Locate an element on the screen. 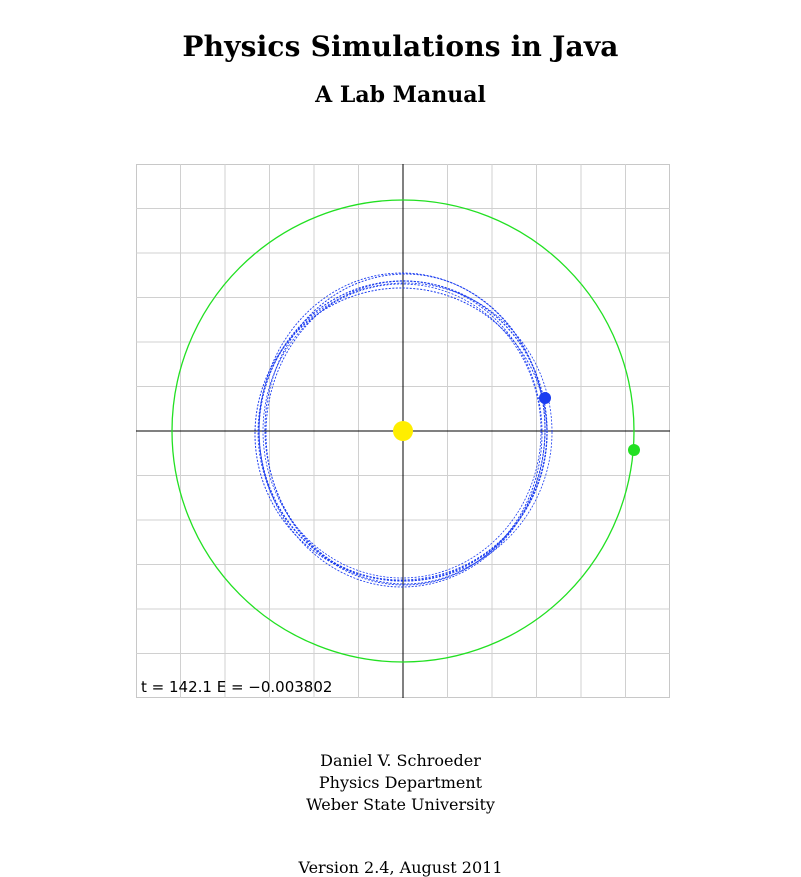 Image resolution: width=801 pixels, height=877 pixels. author-university: Weber State University is located at coordinates (400, 805).